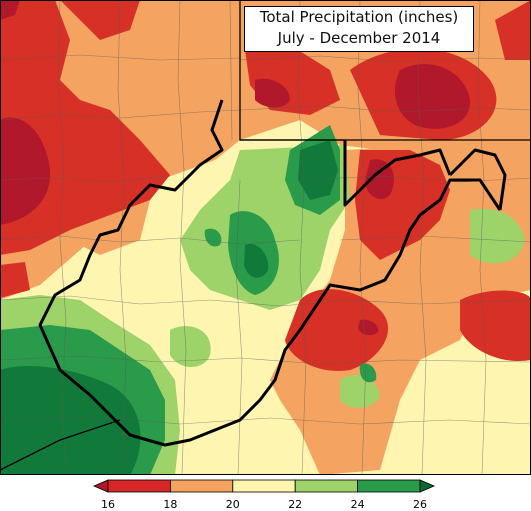  What do you see at coordinates (359, 17) in the screenshot?
I see `map-title: Total Precipitation (inches)` at bounding box center [359, 17].